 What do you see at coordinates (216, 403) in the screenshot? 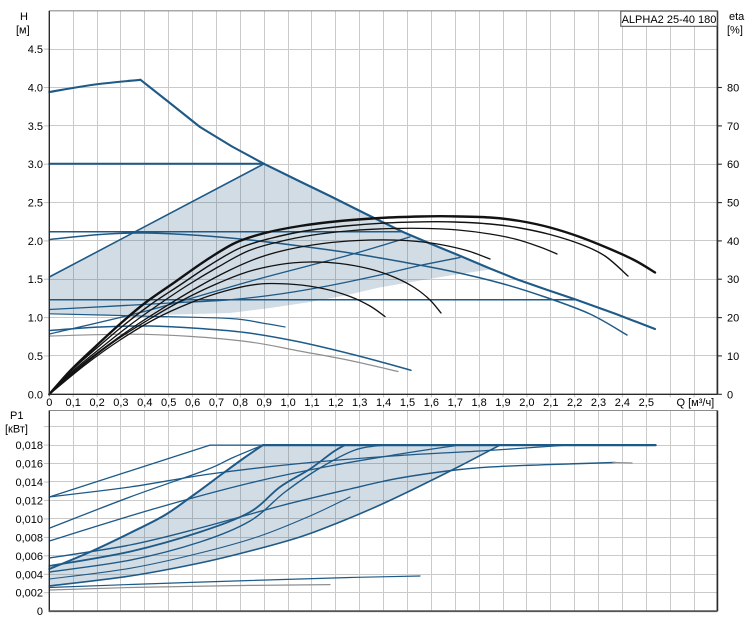
I see `svg-text: 0,7` at bounding box center [216, 403].